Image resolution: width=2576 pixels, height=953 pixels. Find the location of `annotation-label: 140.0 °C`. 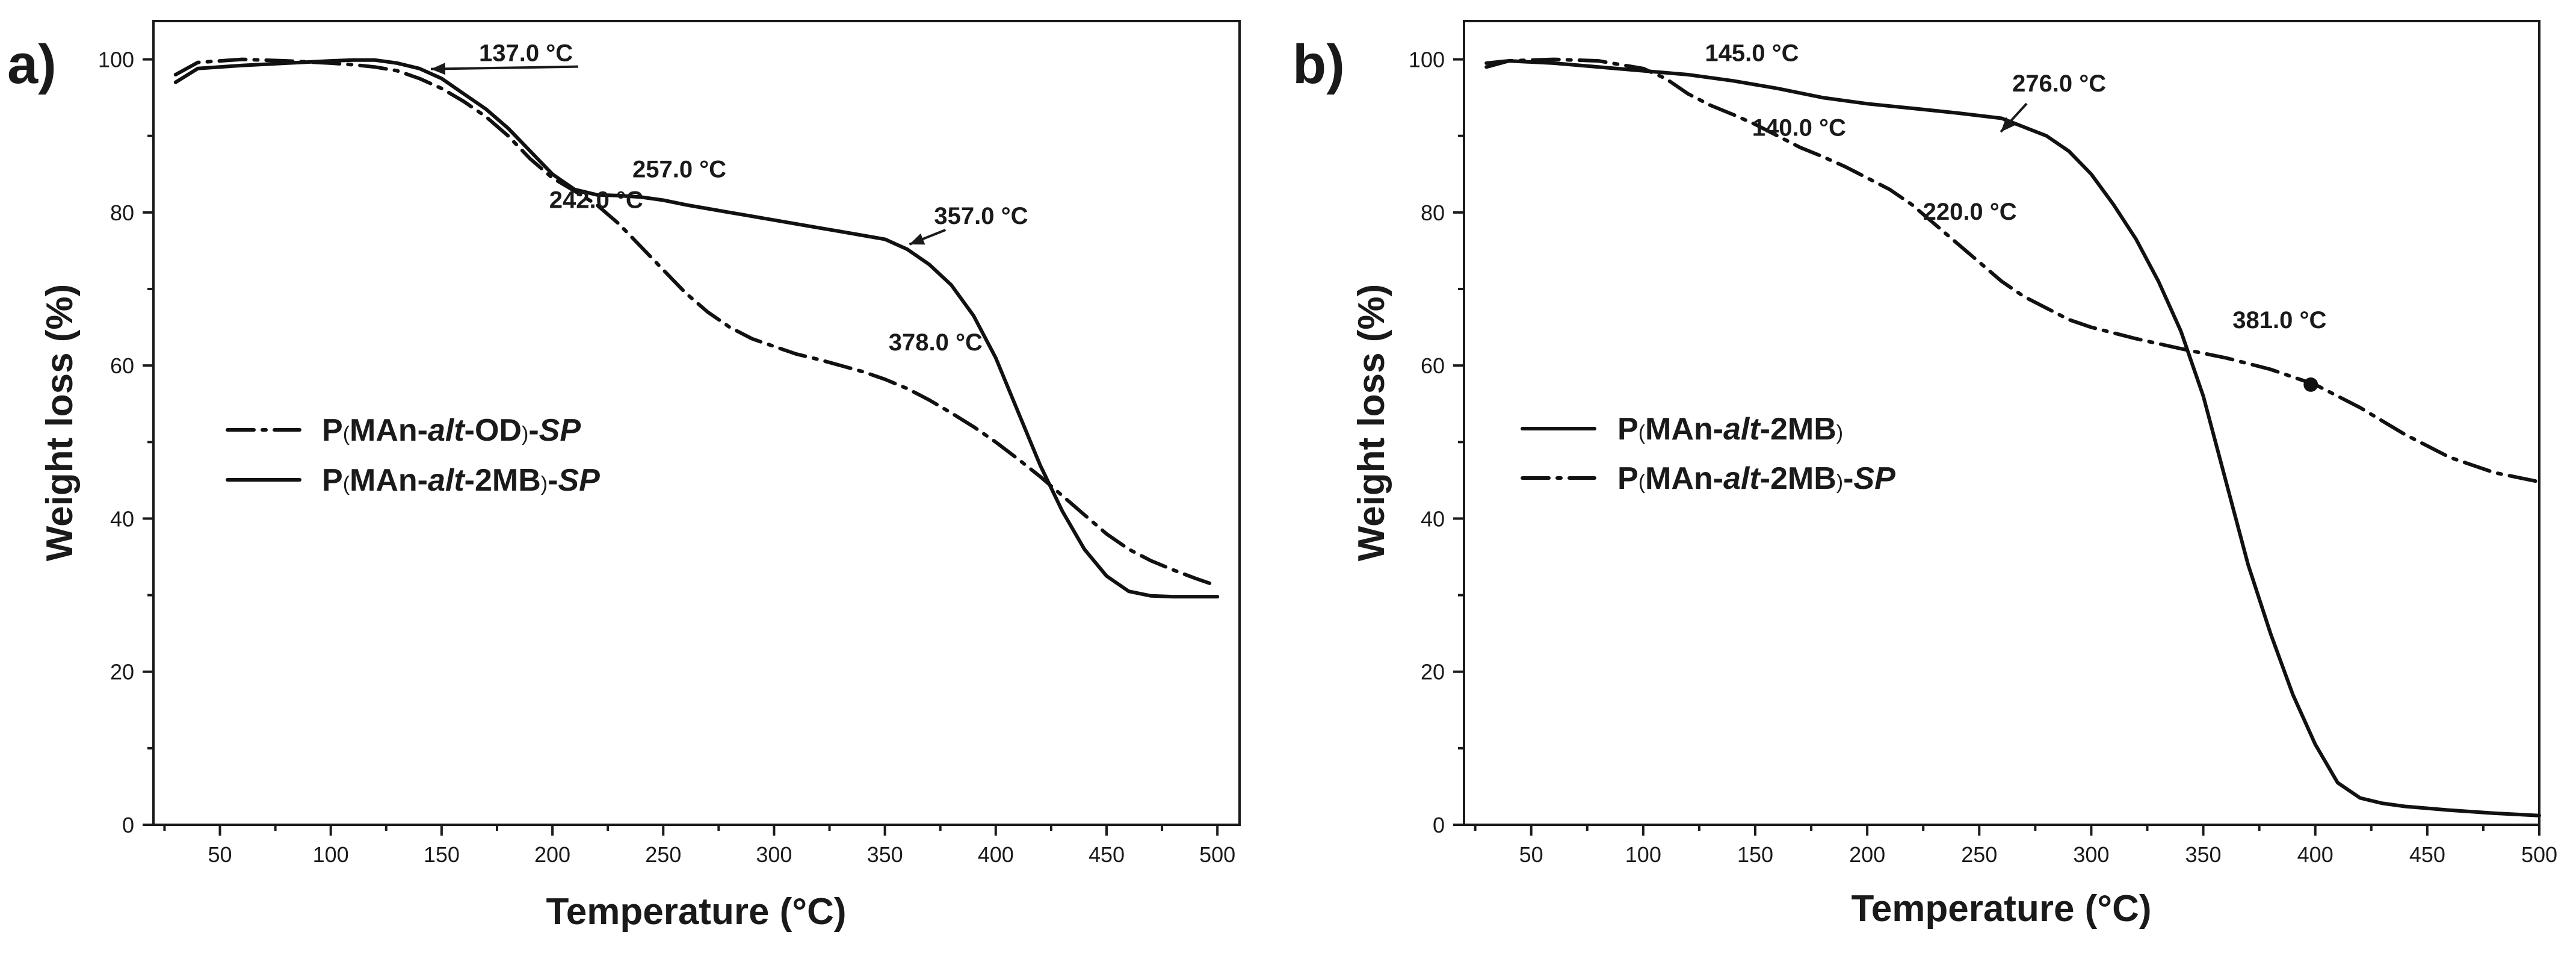

annotation-label: 140.0 °C is located at coordinates (1799, 128).